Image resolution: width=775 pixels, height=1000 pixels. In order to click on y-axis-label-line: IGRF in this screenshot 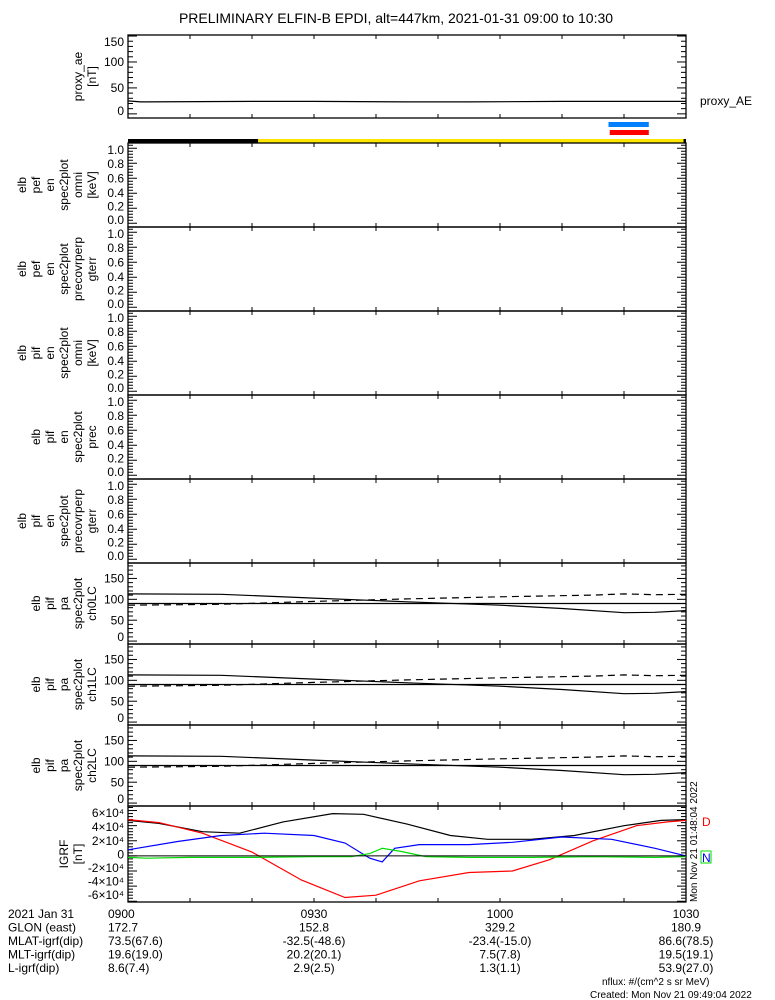, I will do `click(64, 854)`.